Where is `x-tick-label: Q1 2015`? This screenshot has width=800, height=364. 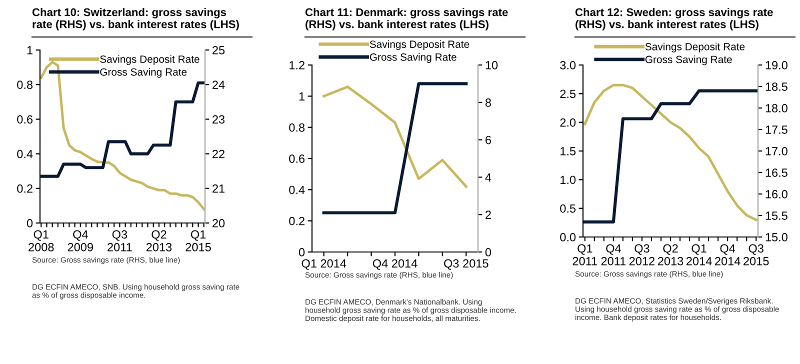 x-tick-label: Q1 2015 is located at coordinates (198, 241).